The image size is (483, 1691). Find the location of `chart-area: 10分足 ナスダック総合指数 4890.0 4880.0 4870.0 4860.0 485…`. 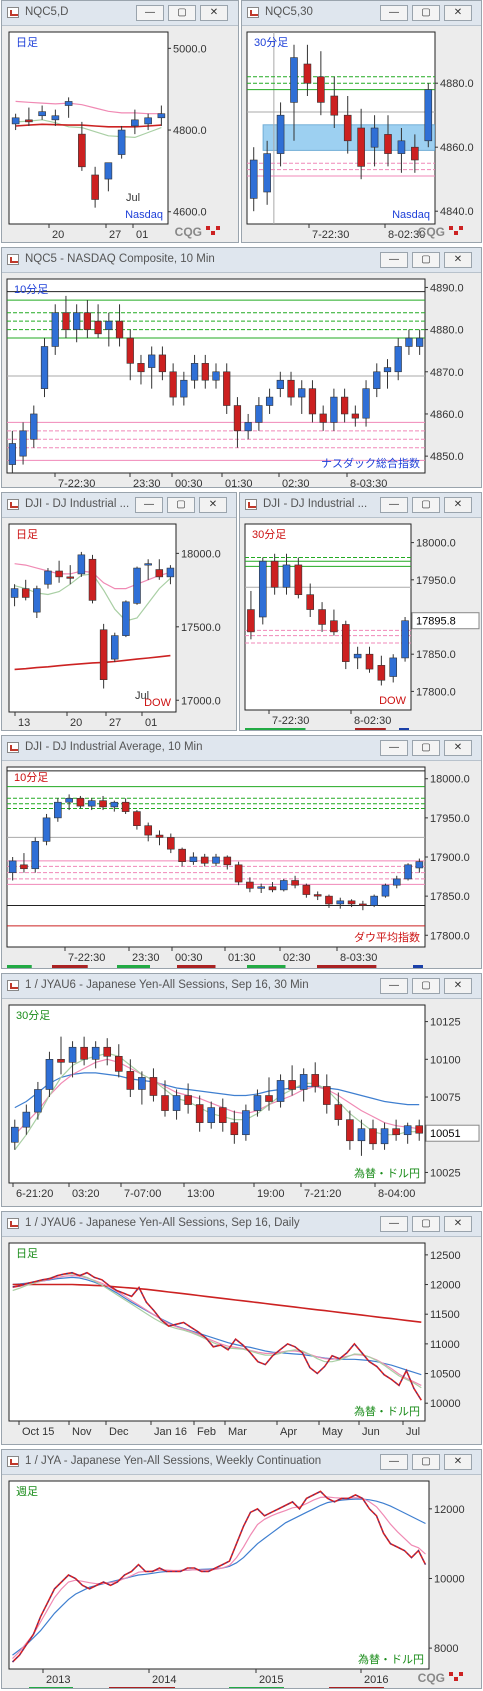

chart-area: 10分足 ナスダック総合指数 4890.0 4880.0 4870.0 4860.0 485… is located at coordinates (241, 379).